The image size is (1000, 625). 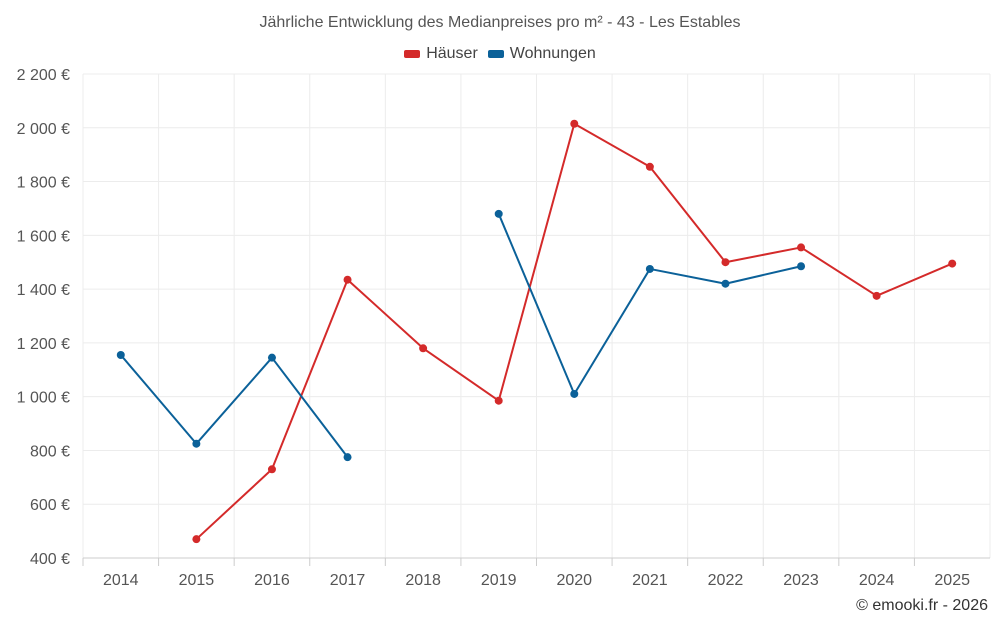 I want to click on legend: Häuser Wohnungen, so click(x=500, y=54).